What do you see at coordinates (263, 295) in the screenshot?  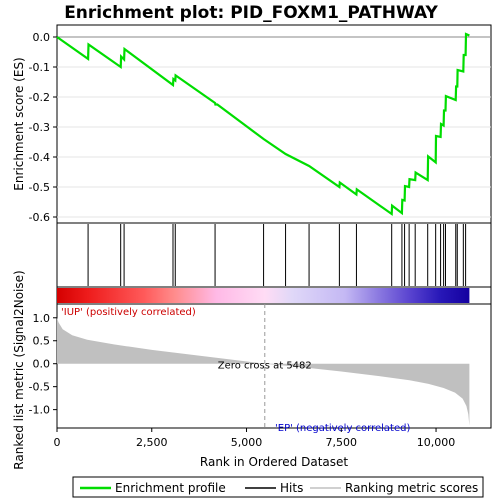 I see `heatbar` at bounding box center [263, 295].